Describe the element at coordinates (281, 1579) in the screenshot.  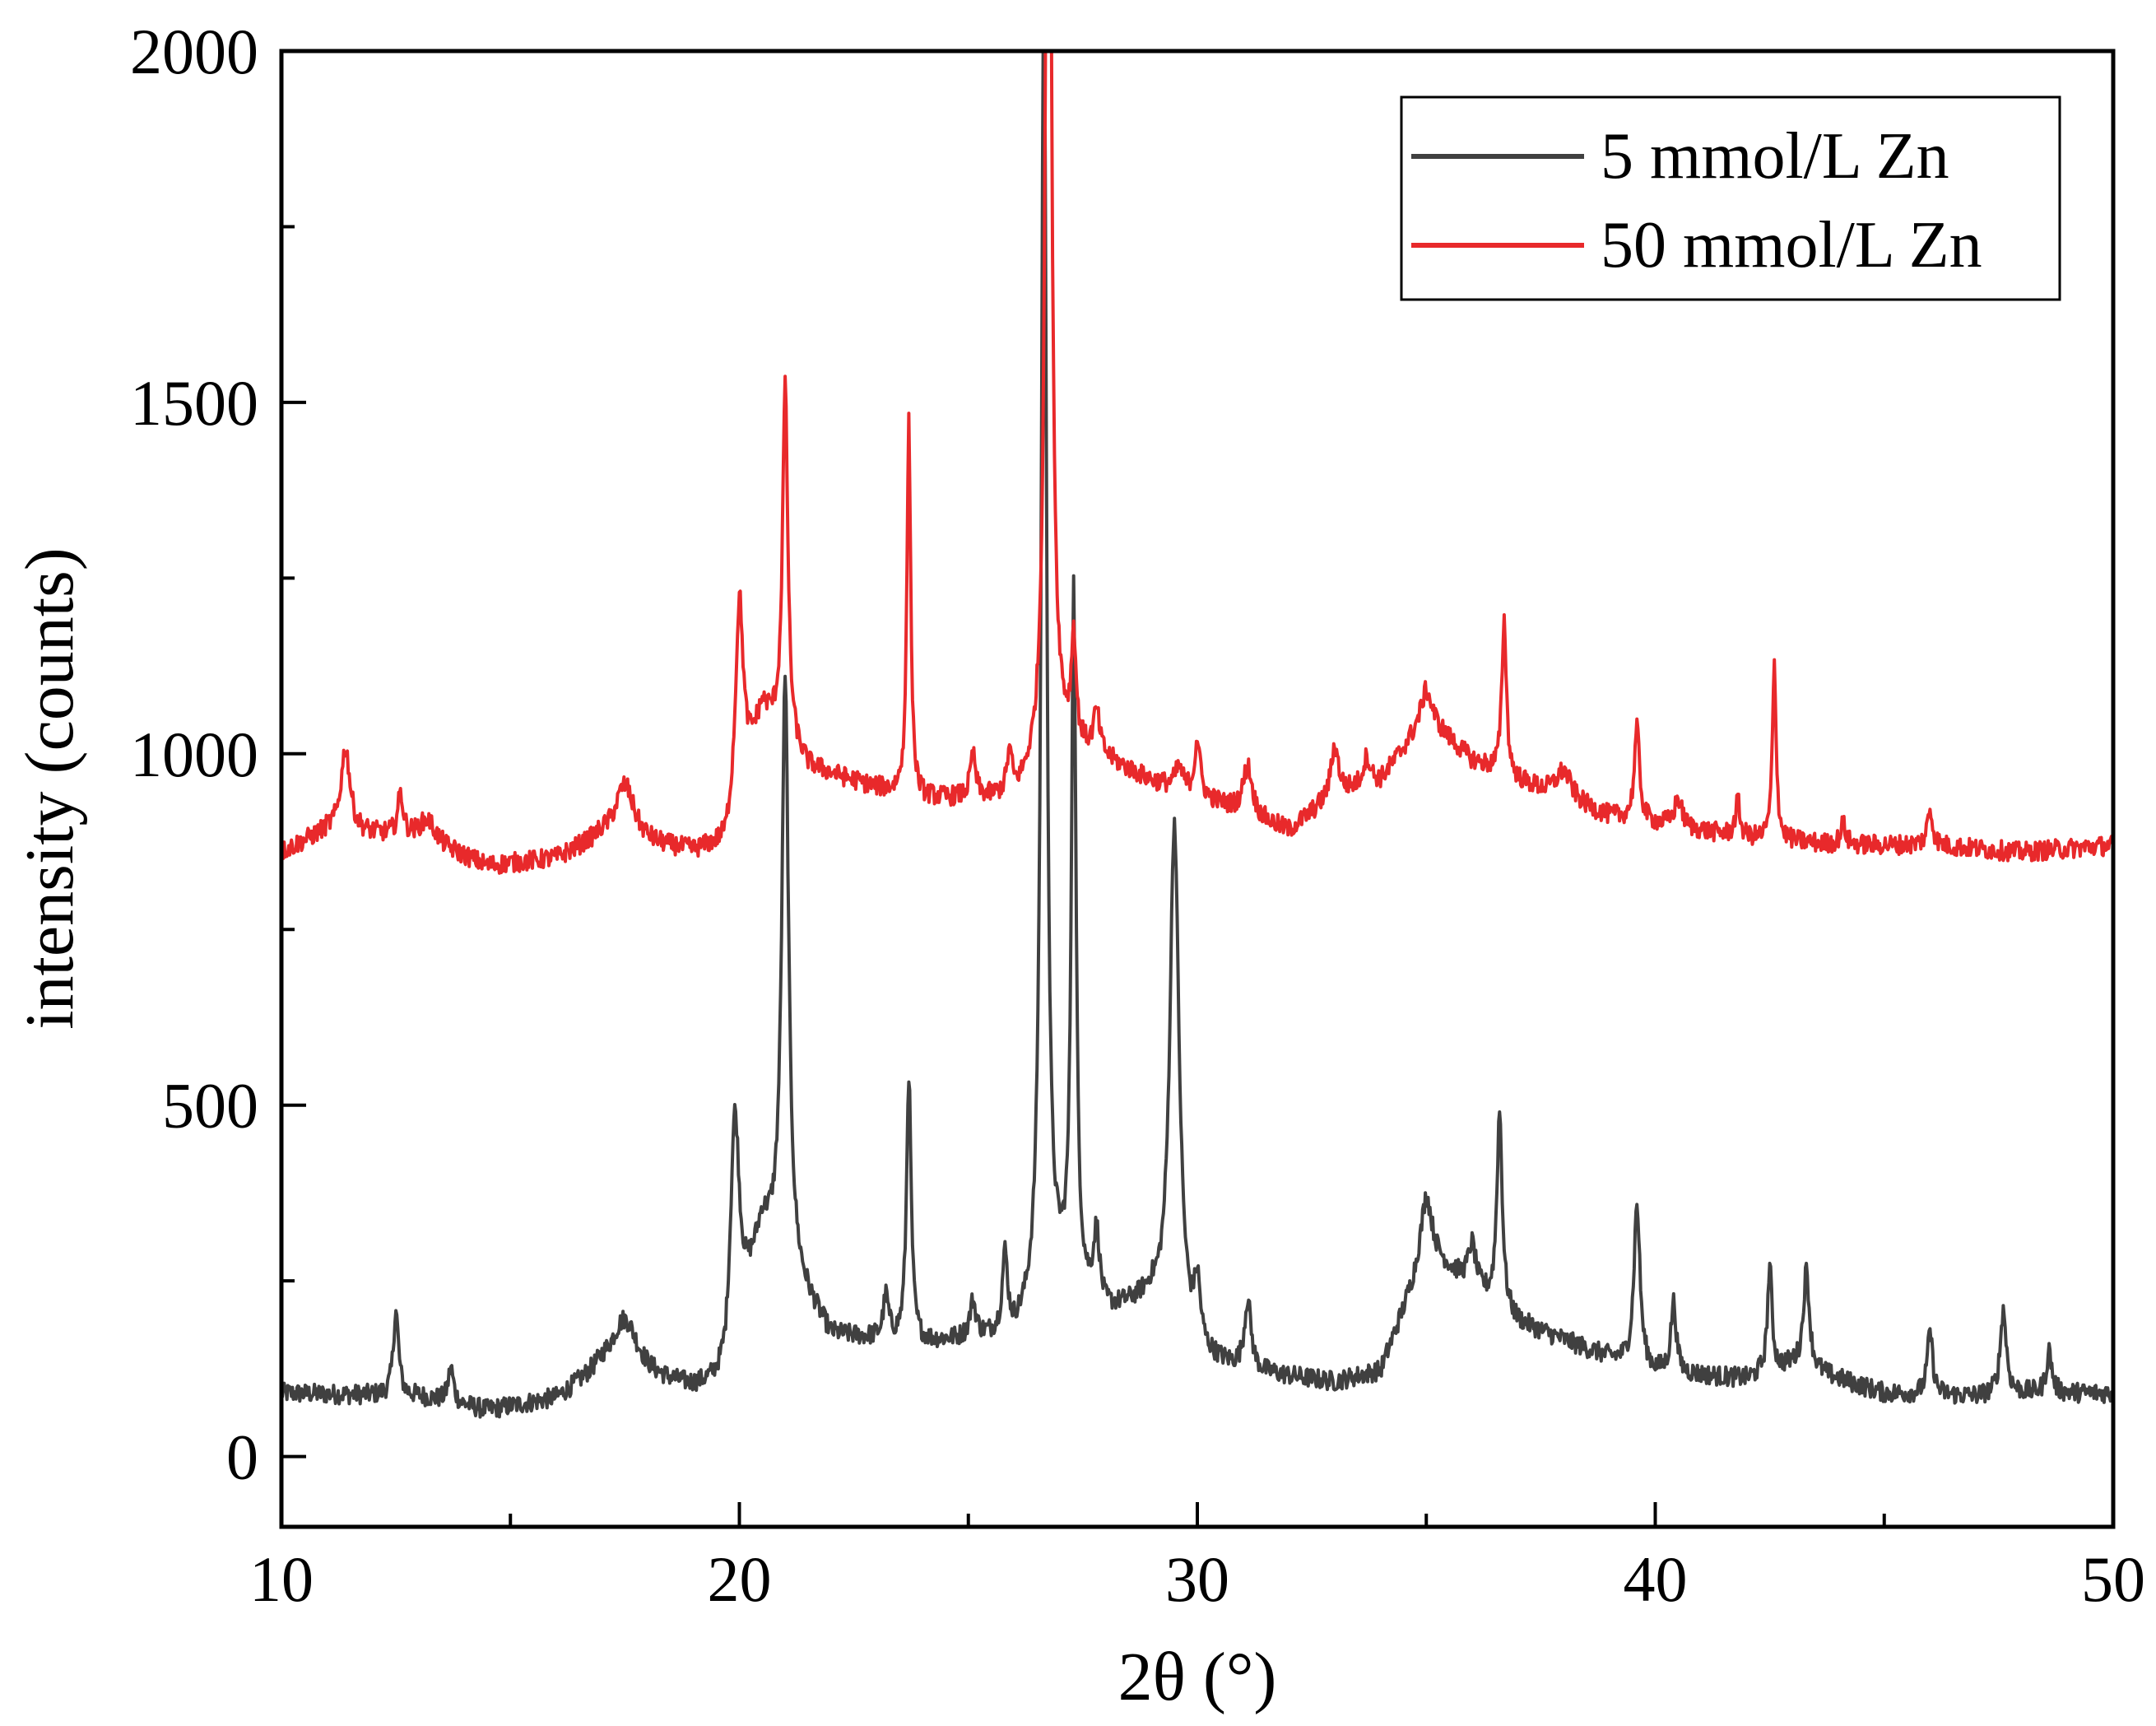
I see `x-tick-label: 10` at that location.